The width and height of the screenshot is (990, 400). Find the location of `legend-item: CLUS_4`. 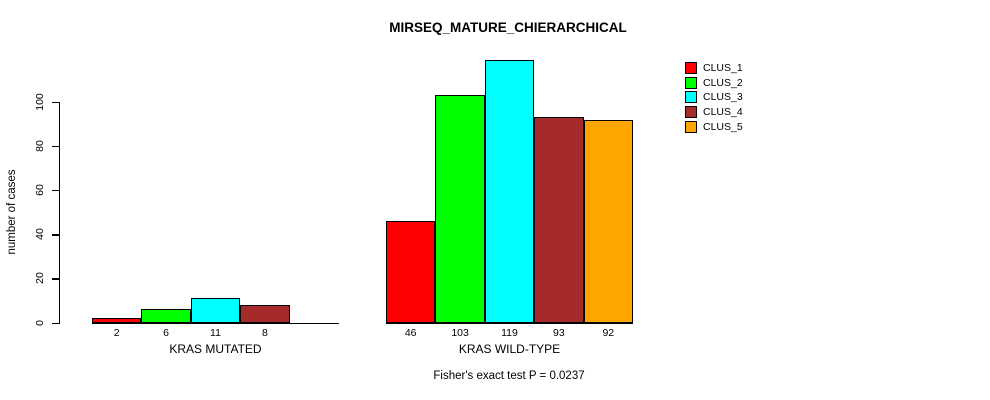

legend-item: CLUS_4 is located at coordinates (714, 112).